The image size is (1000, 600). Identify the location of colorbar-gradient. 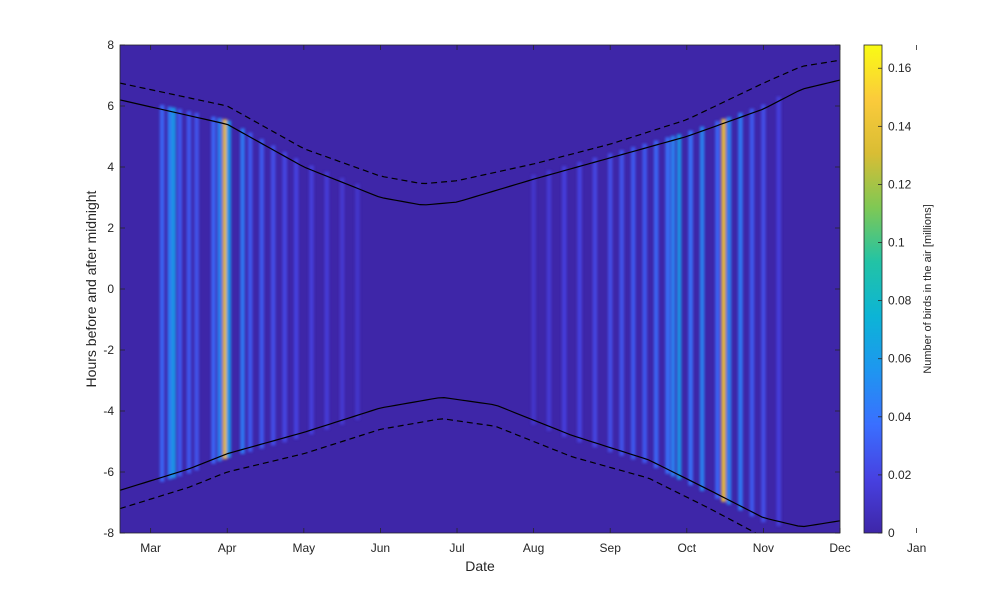
(873, 289).